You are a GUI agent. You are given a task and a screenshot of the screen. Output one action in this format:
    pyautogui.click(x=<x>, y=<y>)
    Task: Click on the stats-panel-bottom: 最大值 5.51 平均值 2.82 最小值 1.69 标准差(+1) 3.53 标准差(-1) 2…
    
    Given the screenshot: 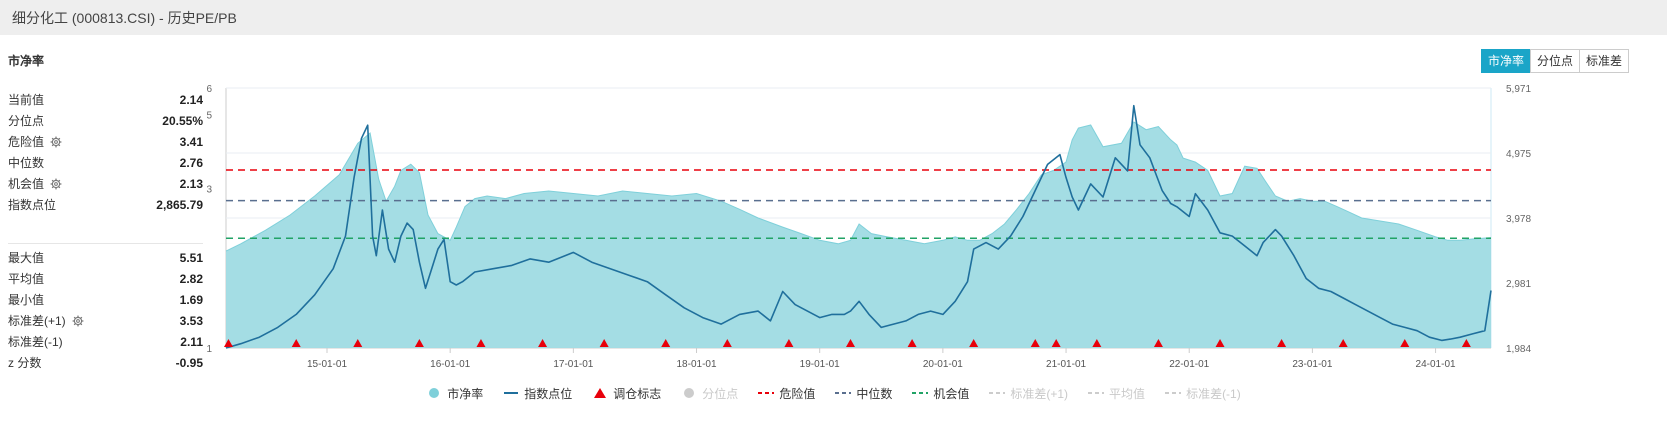 What is the action you would take?
    pyautogui.click(x=105, y=310)
    